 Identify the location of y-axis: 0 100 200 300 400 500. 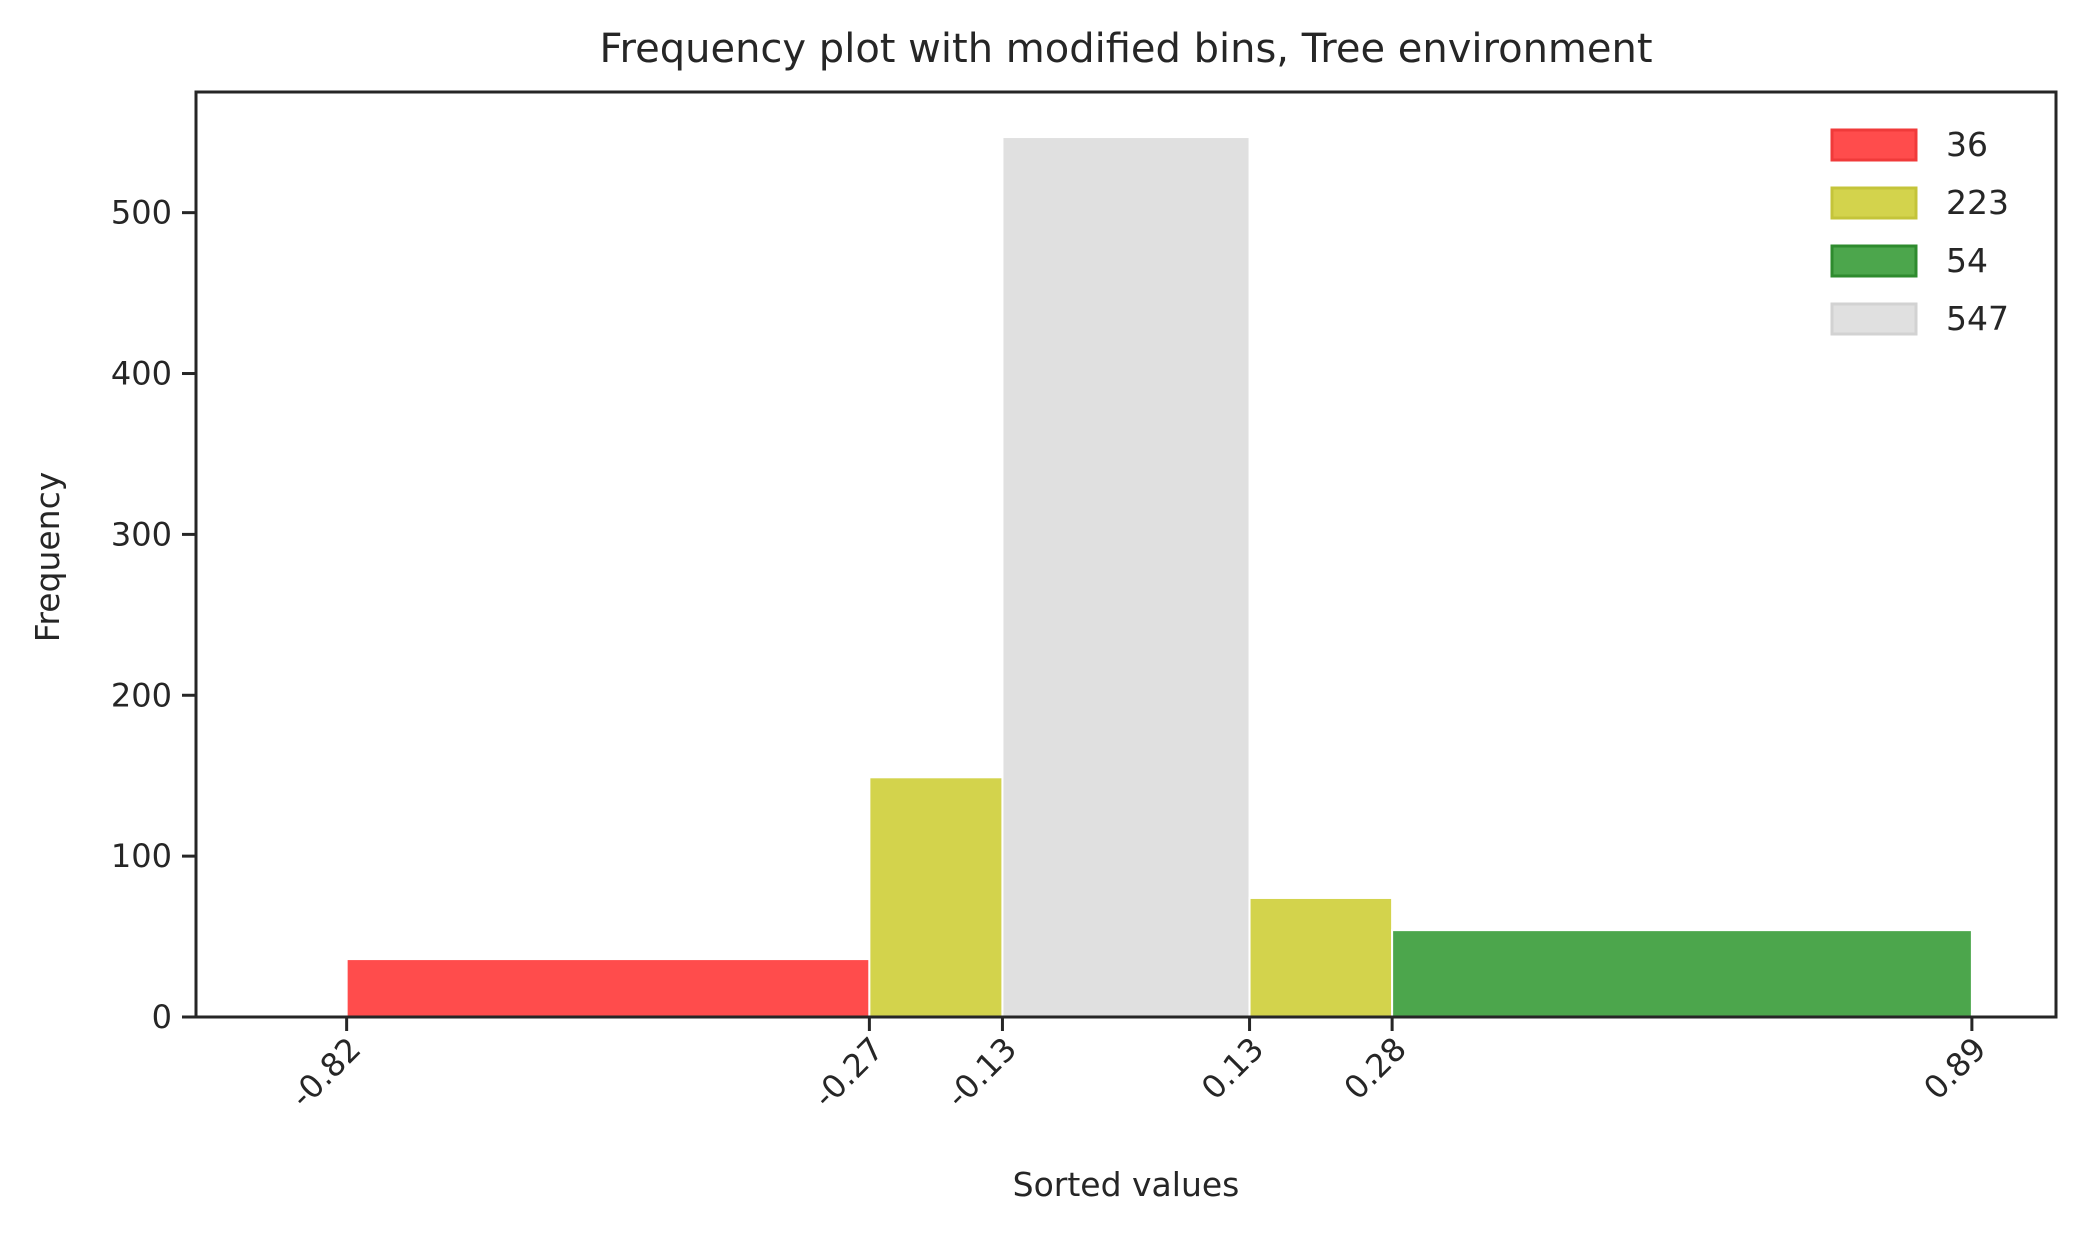
(153, 615).